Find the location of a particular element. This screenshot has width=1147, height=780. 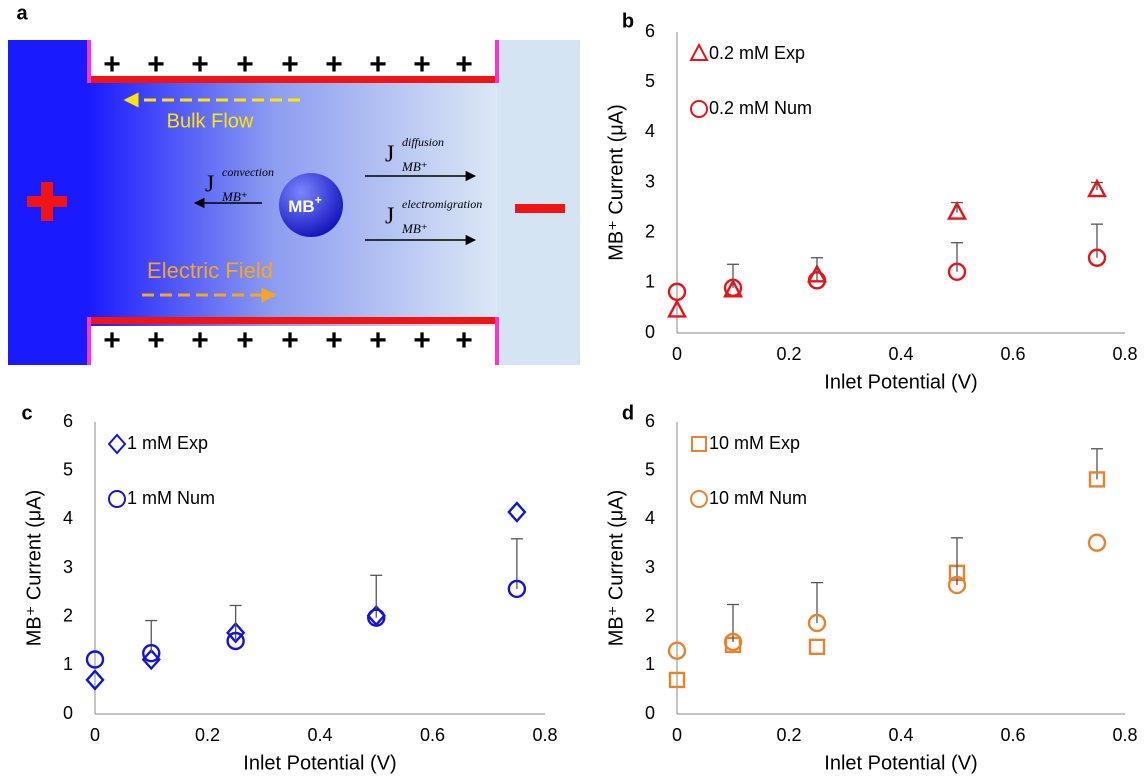

ion-text: MB is located at coordinates (301, 206).